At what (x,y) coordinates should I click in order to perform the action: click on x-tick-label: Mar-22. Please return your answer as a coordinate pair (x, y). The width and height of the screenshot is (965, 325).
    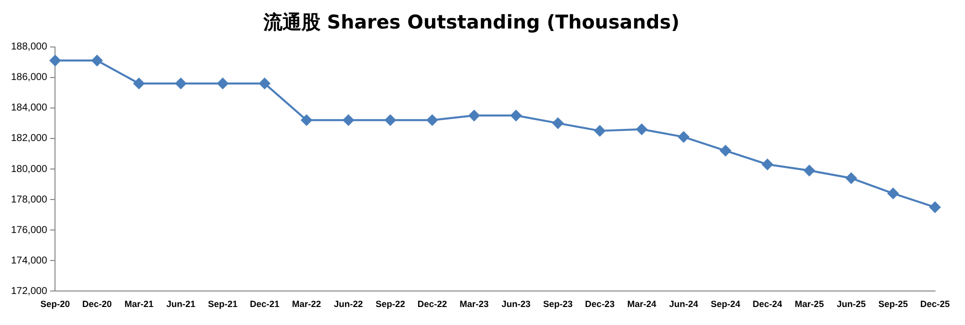
    Looking at the image, I should click on (307, 304).